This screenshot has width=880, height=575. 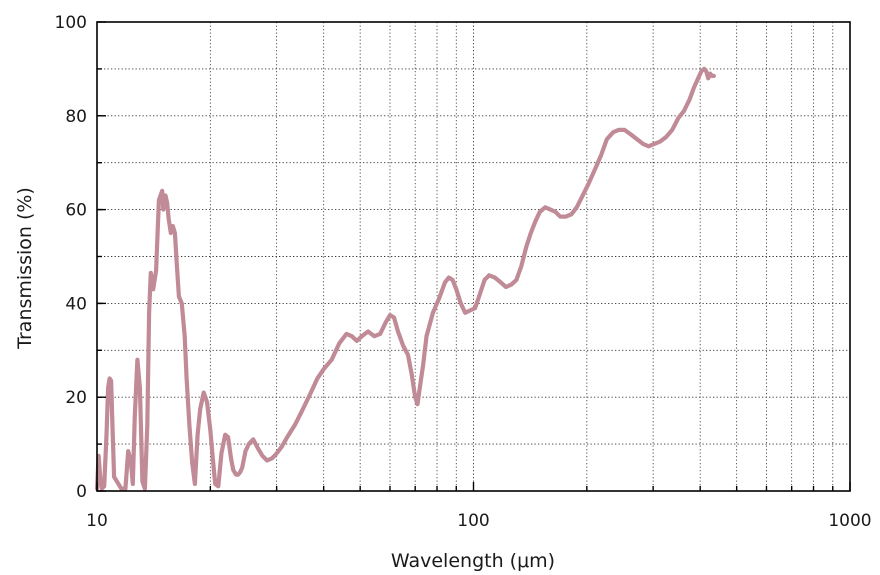 I want to click on x-tick-label: 10, so click(x=97, y=521).